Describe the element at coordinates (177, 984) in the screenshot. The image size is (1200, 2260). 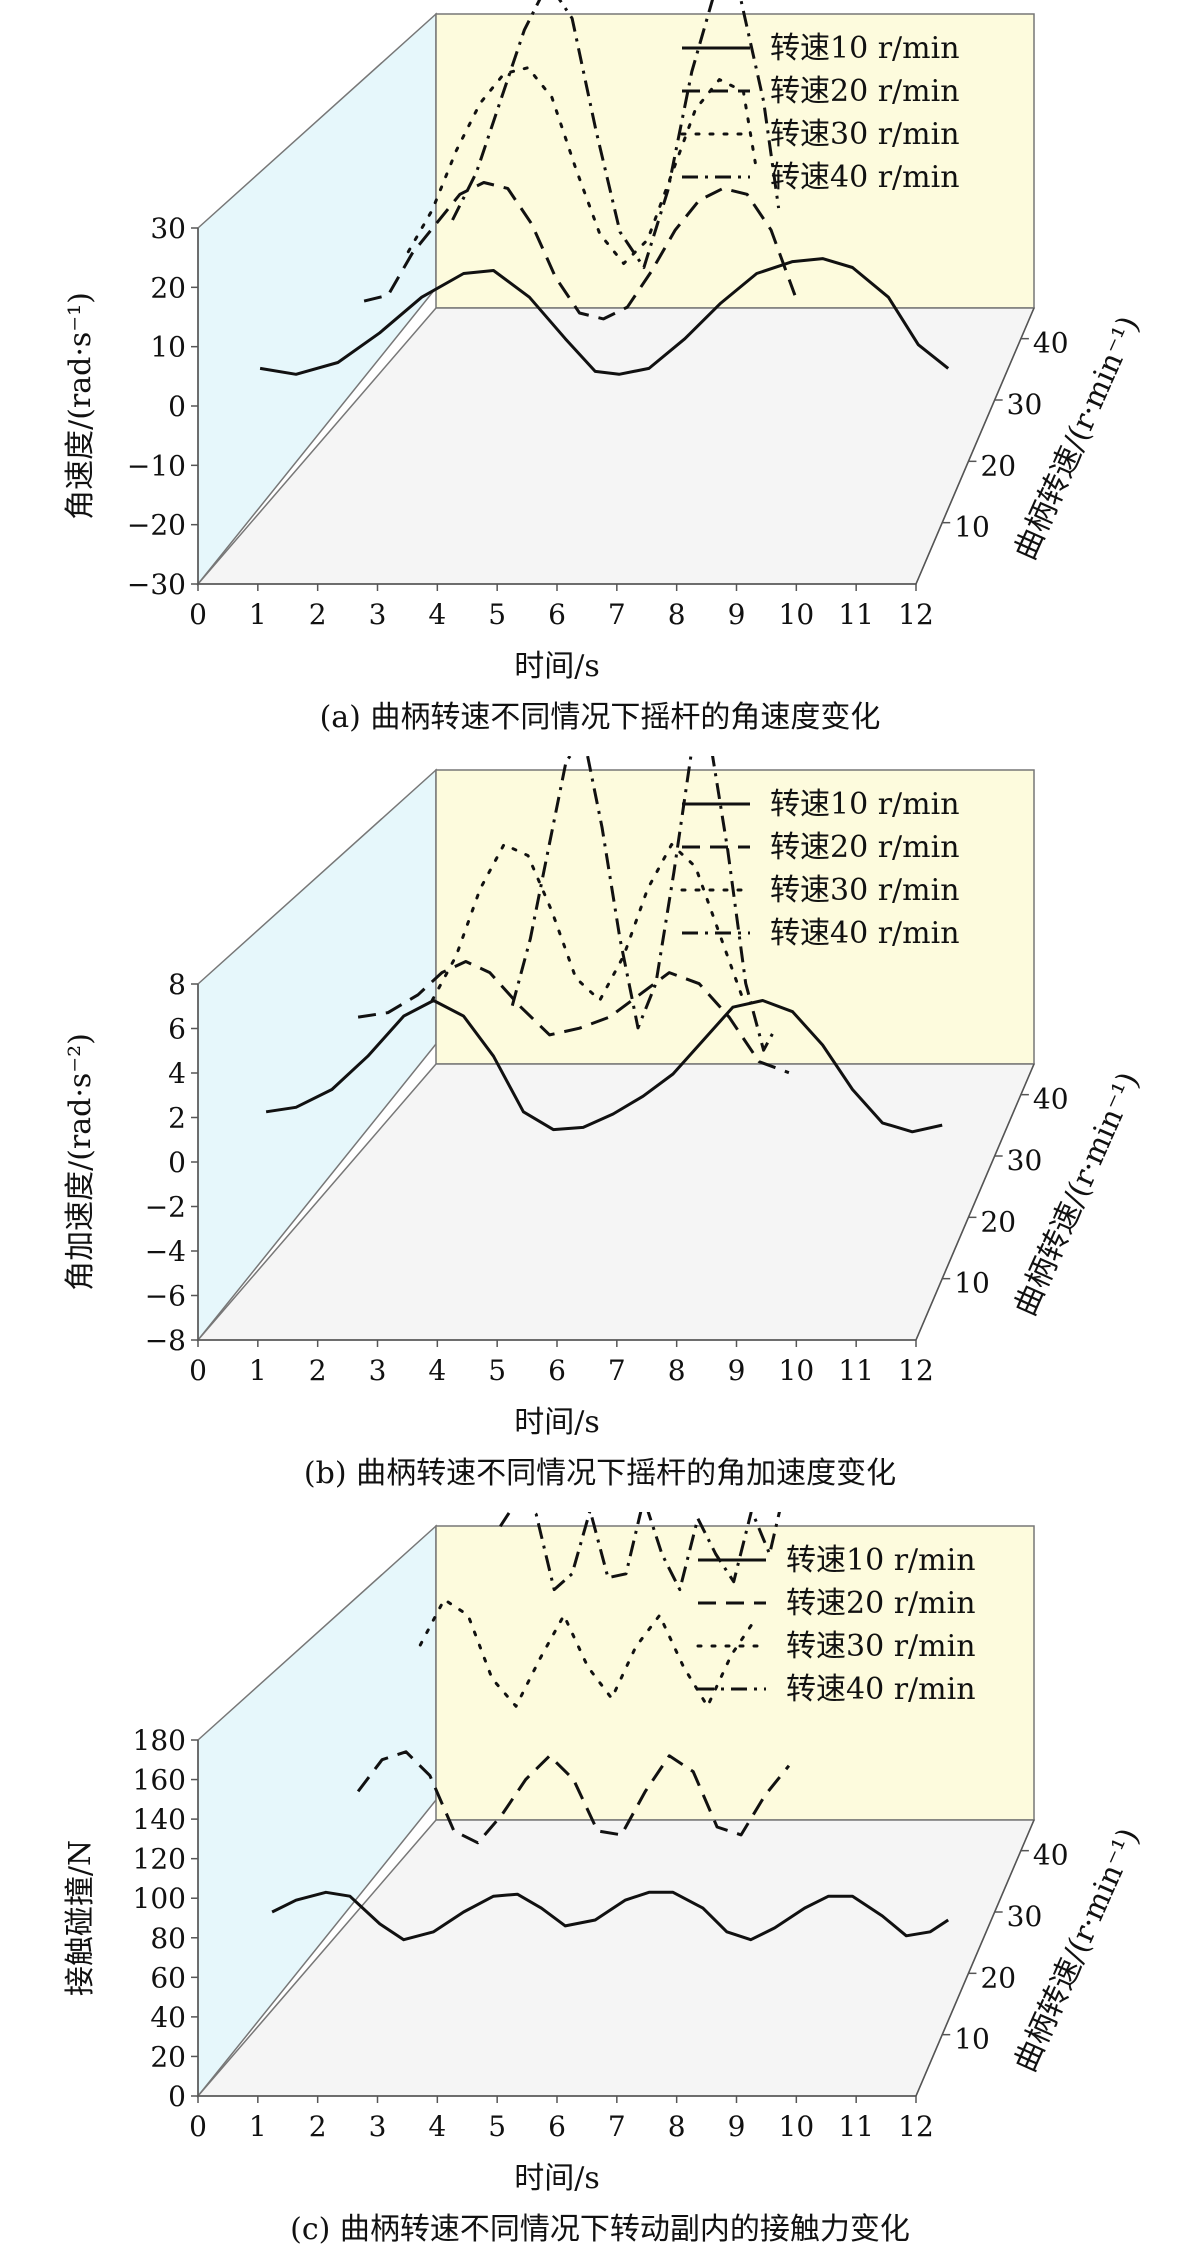
I see `y-tick-label: 8` at that location.